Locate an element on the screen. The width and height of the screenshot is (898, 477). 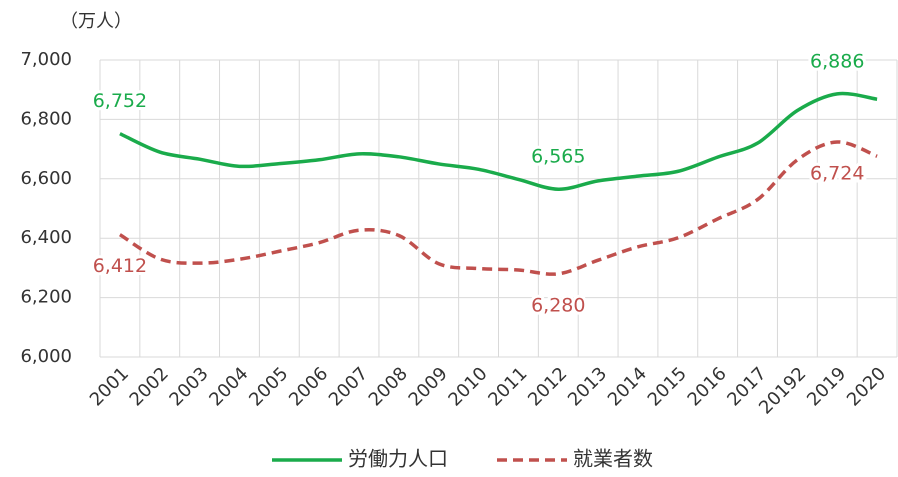
x-tick-label: 2020 is located at coordinates (866, 386).